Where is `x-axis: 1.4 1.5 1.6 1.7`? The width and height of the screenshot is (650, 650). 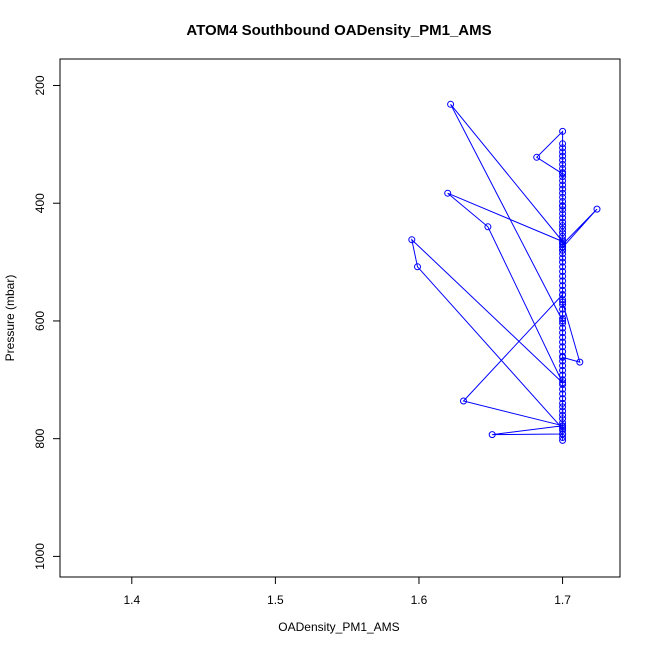
x-axis: 1.4 1.5 1.6 1.7 is located at coordinates (347, 592).